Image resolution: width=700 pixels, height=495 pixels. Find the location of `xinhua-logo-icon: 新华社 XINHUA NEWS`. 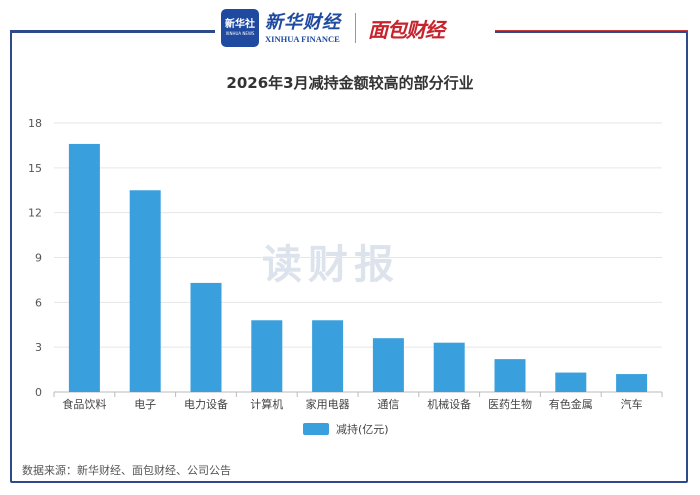

xinhua-logo-icon: 新华社 XINHUA NEWS is located at coordinates (240, 28).